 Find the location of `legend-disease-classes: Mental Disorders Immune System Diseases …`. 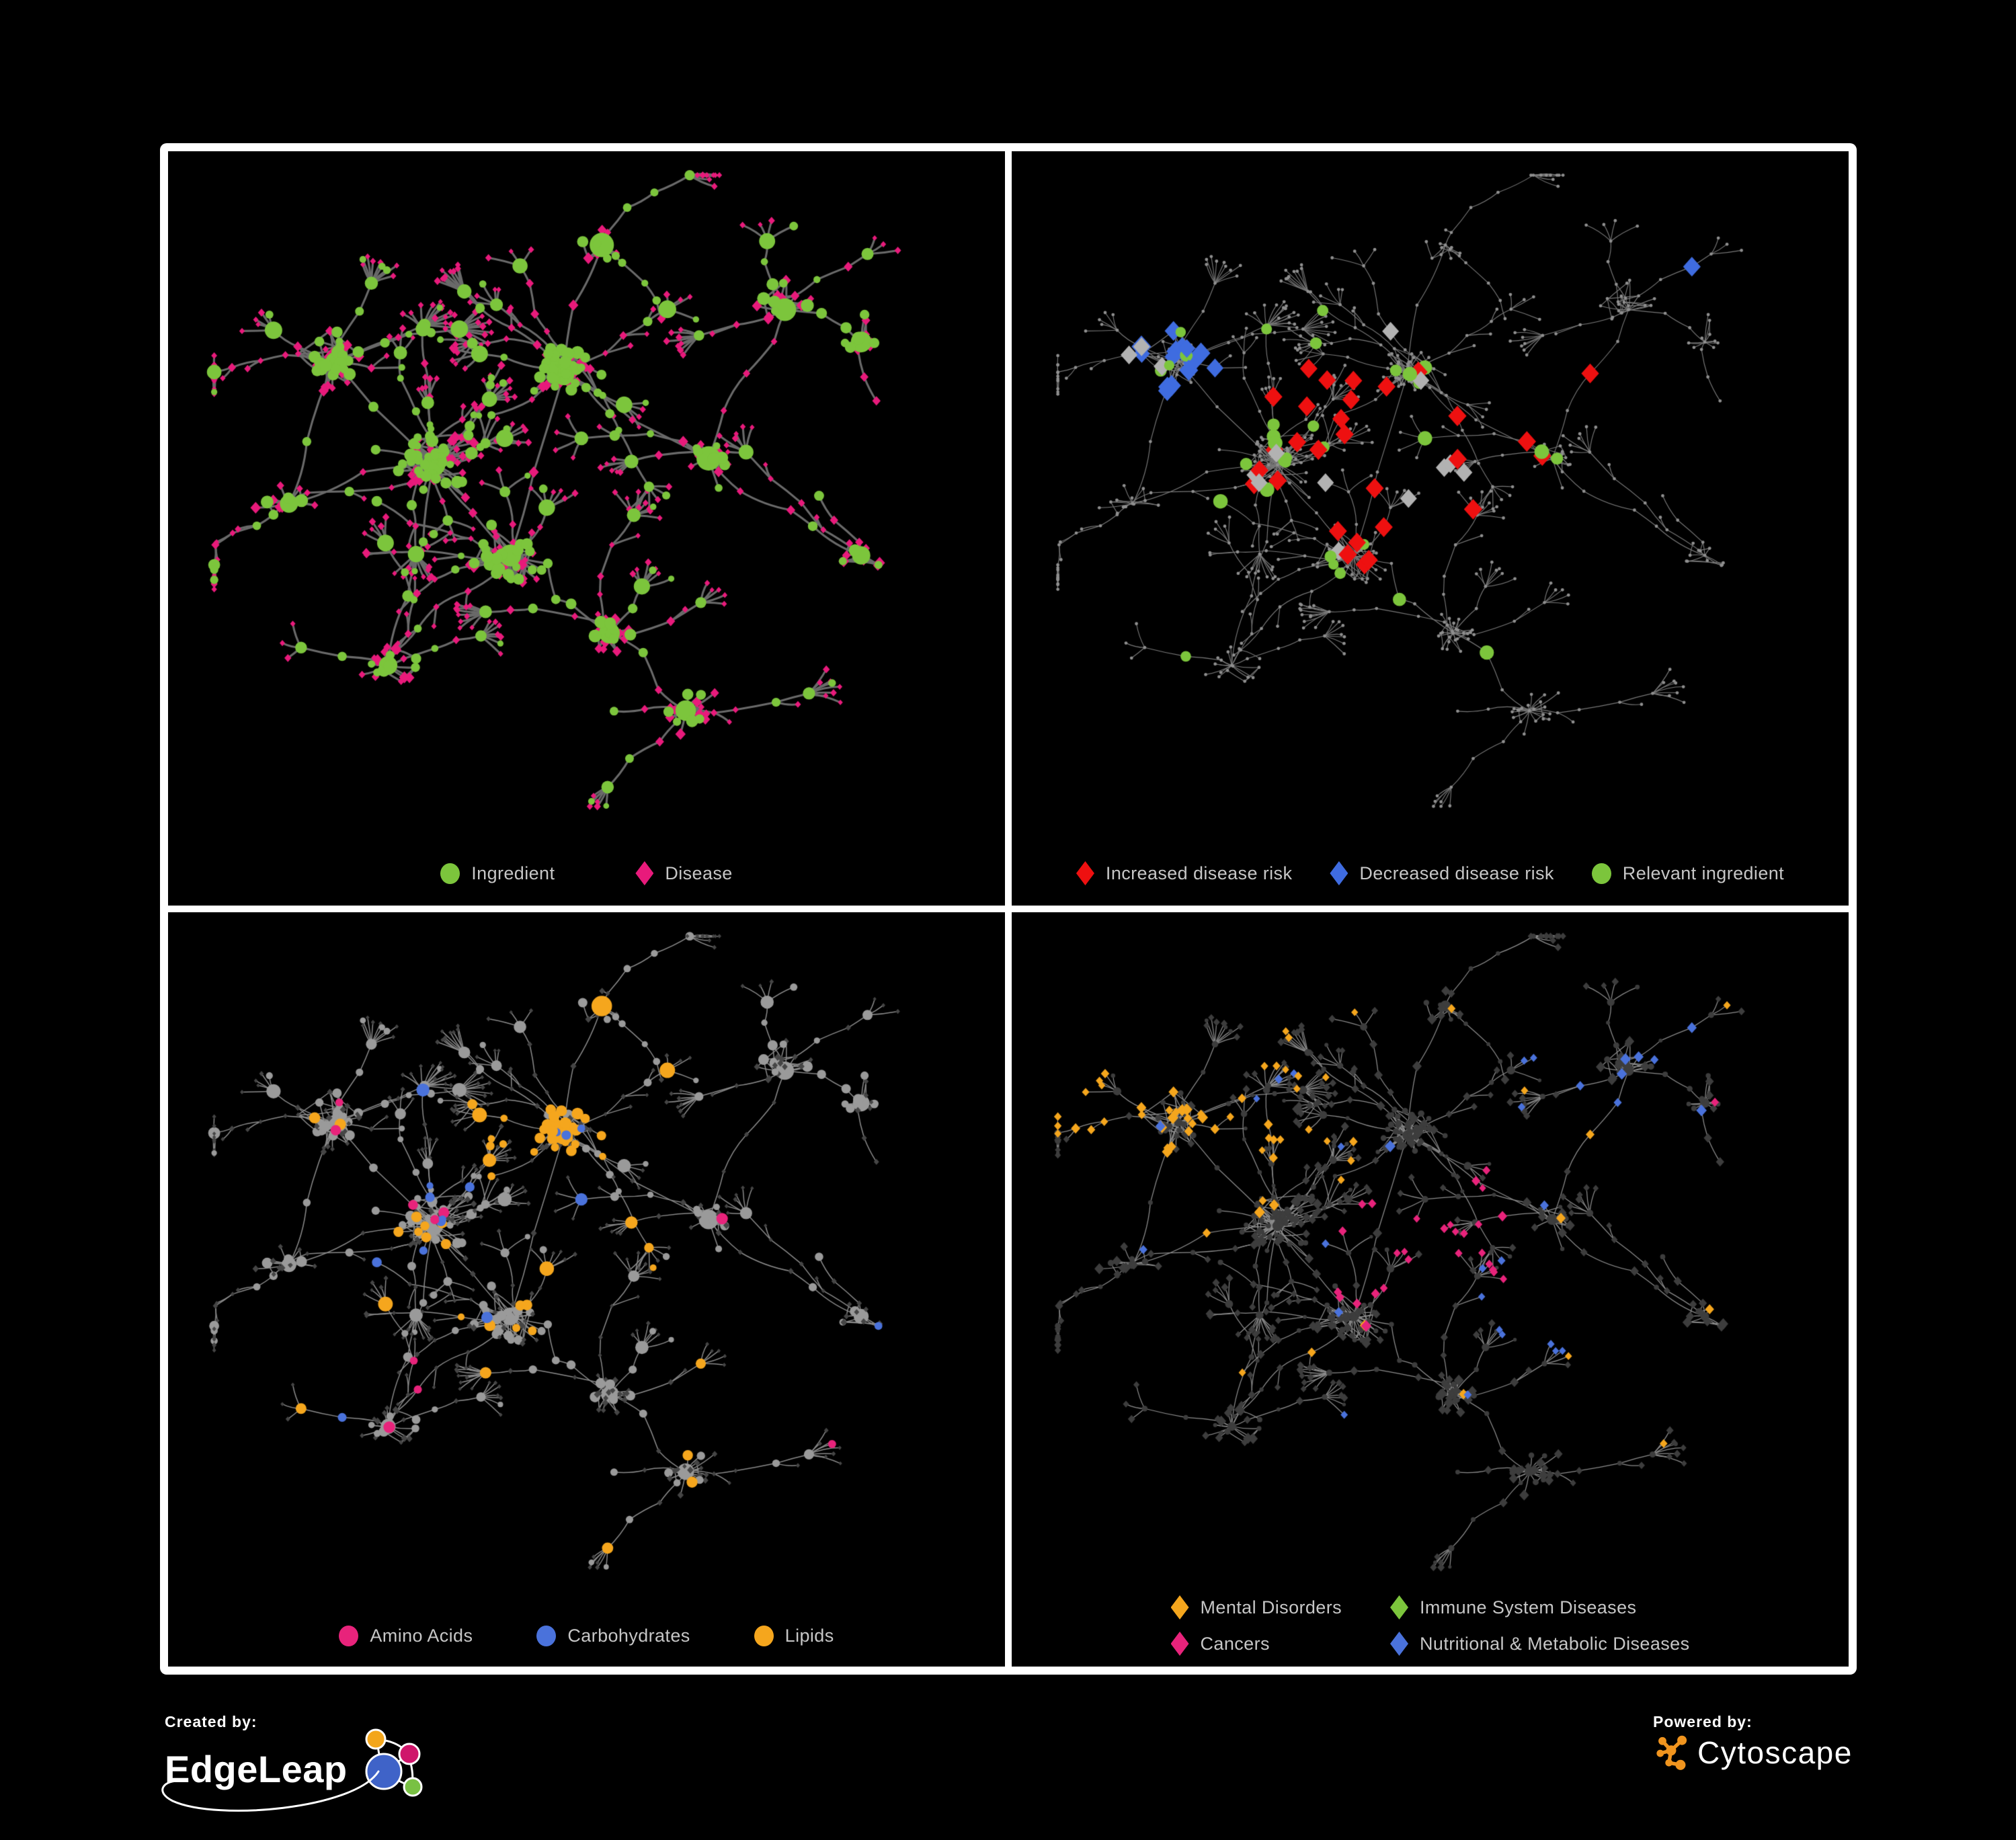

legend-disease-classes: Mental Disorders Immune System Diseases … is located at coordinates (1430, 1626).